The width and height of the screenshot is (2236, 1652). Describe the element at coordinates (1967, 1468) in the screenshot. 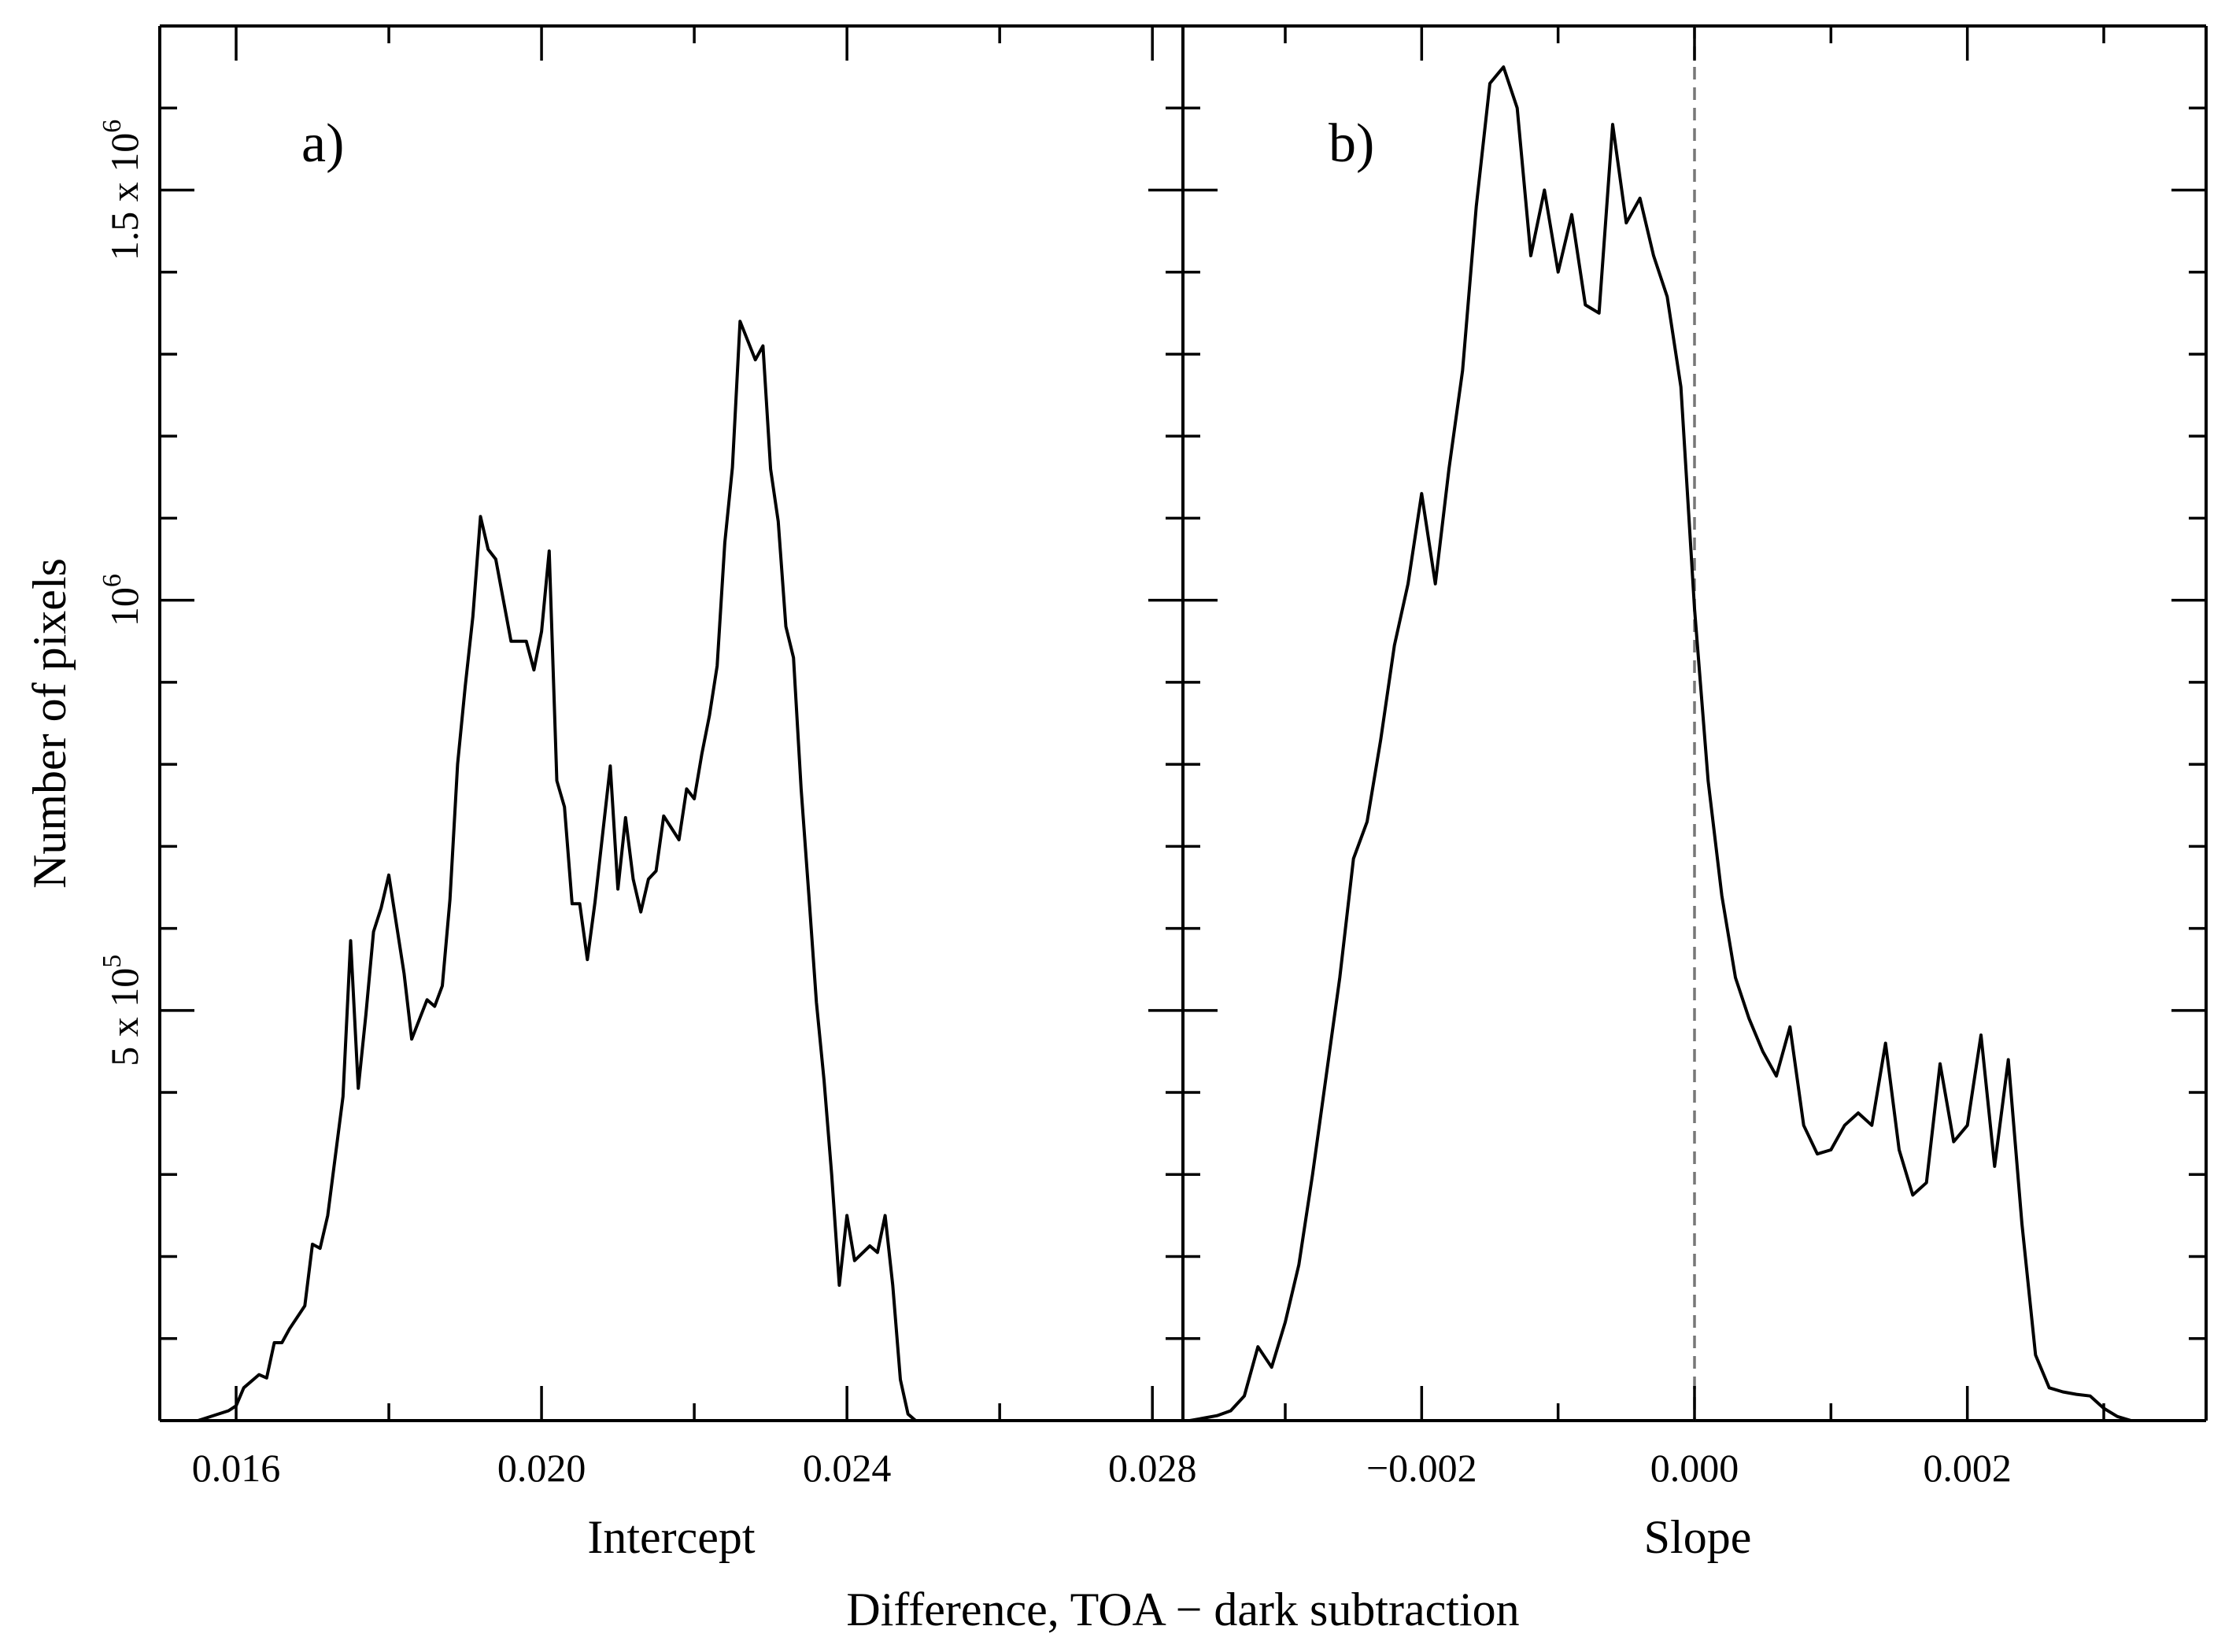

I see `panel-b-x-tick-label: 0.002` at that location.